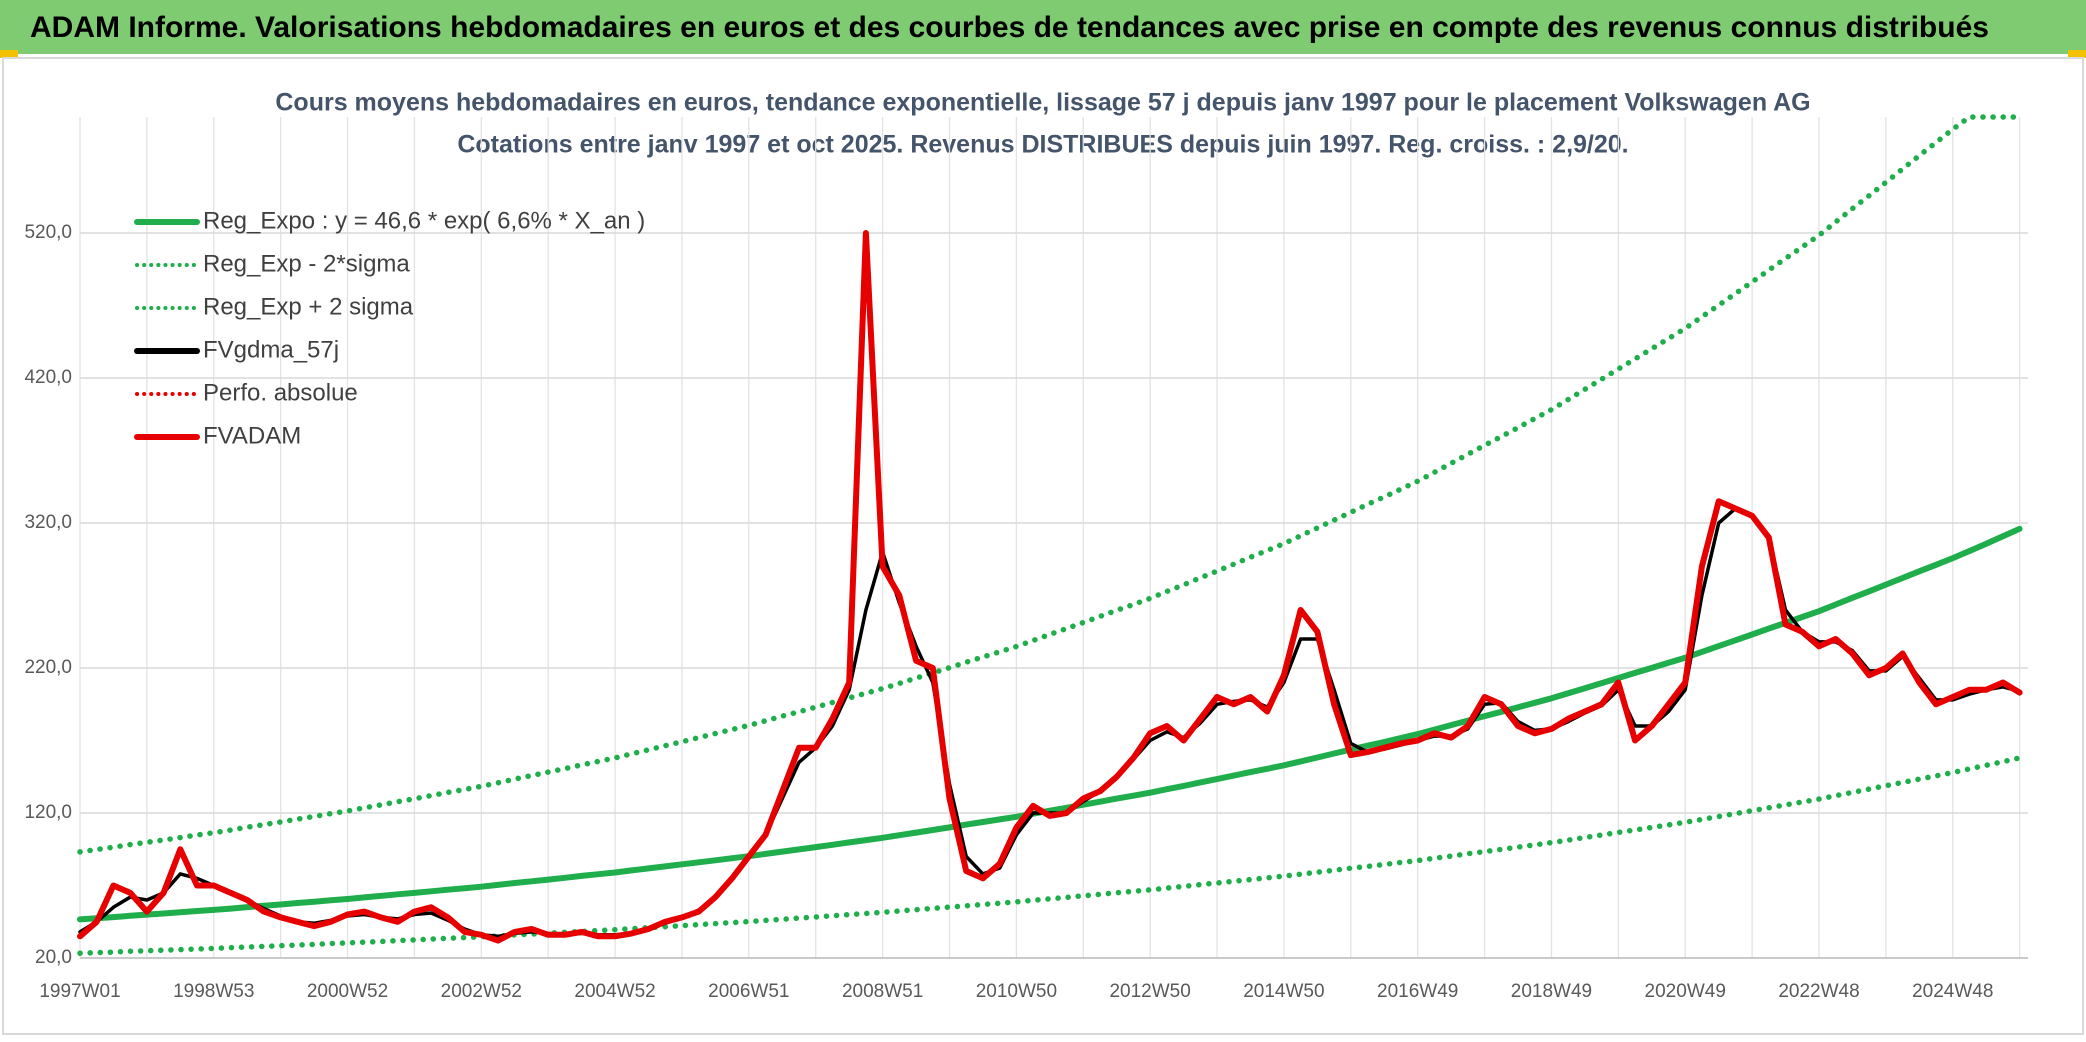  Describe the element at coordinates (213, 991) in the screenshot. I see `x-tick-label: 1998W53` at that location.